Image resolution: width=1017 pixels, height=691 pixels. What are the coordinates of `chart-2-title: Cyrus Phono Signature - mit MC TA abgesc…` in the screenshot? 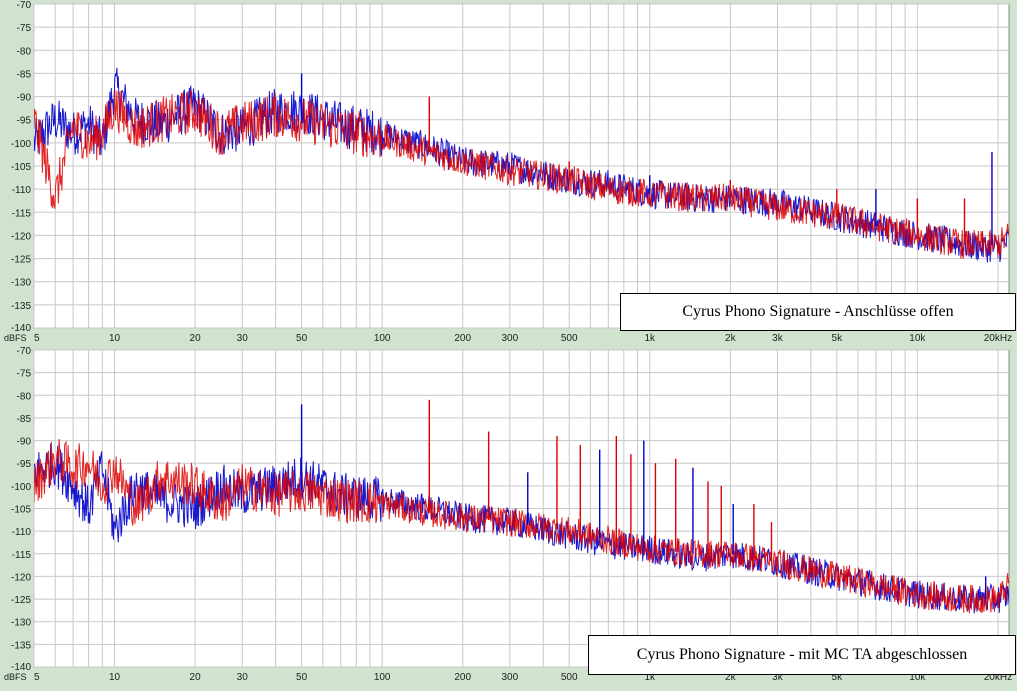 It's located at (802, 654).